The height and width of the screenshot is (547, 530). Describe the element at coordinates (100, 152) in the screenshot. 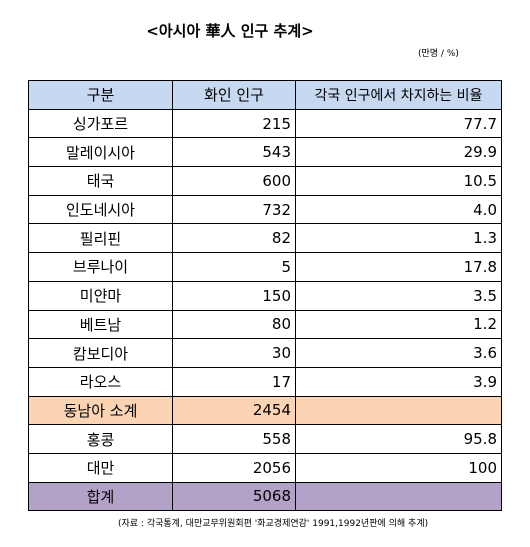

I see `row-label: 말레이시아` at that location.